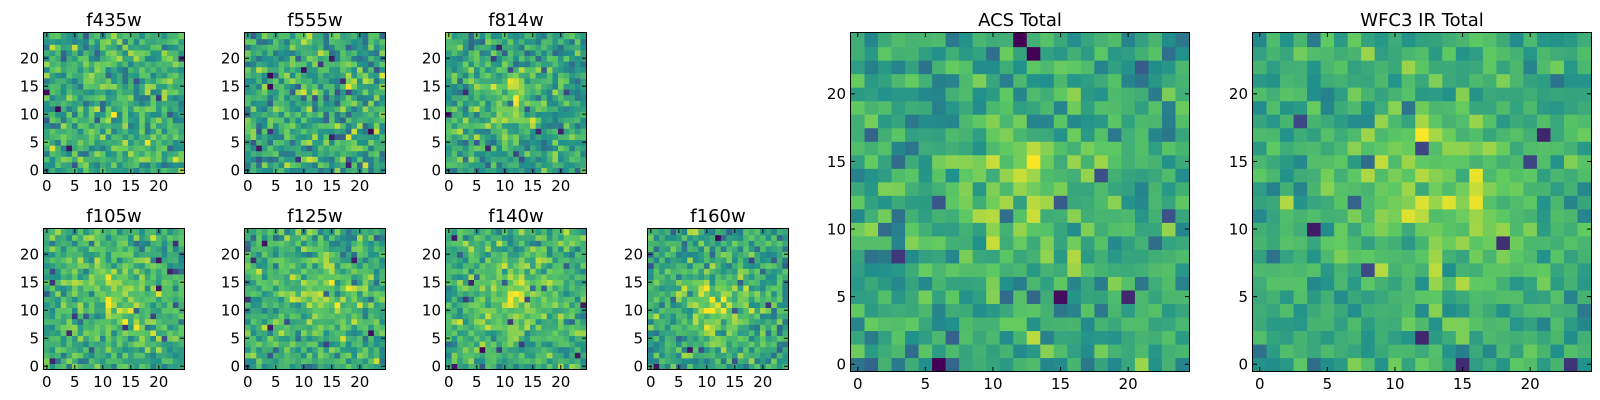 The image size is (1600, 400). Describe the element at coordinates (651, 382) in the screenshot. I see `x-tick-label-f160w: 0` at that location.